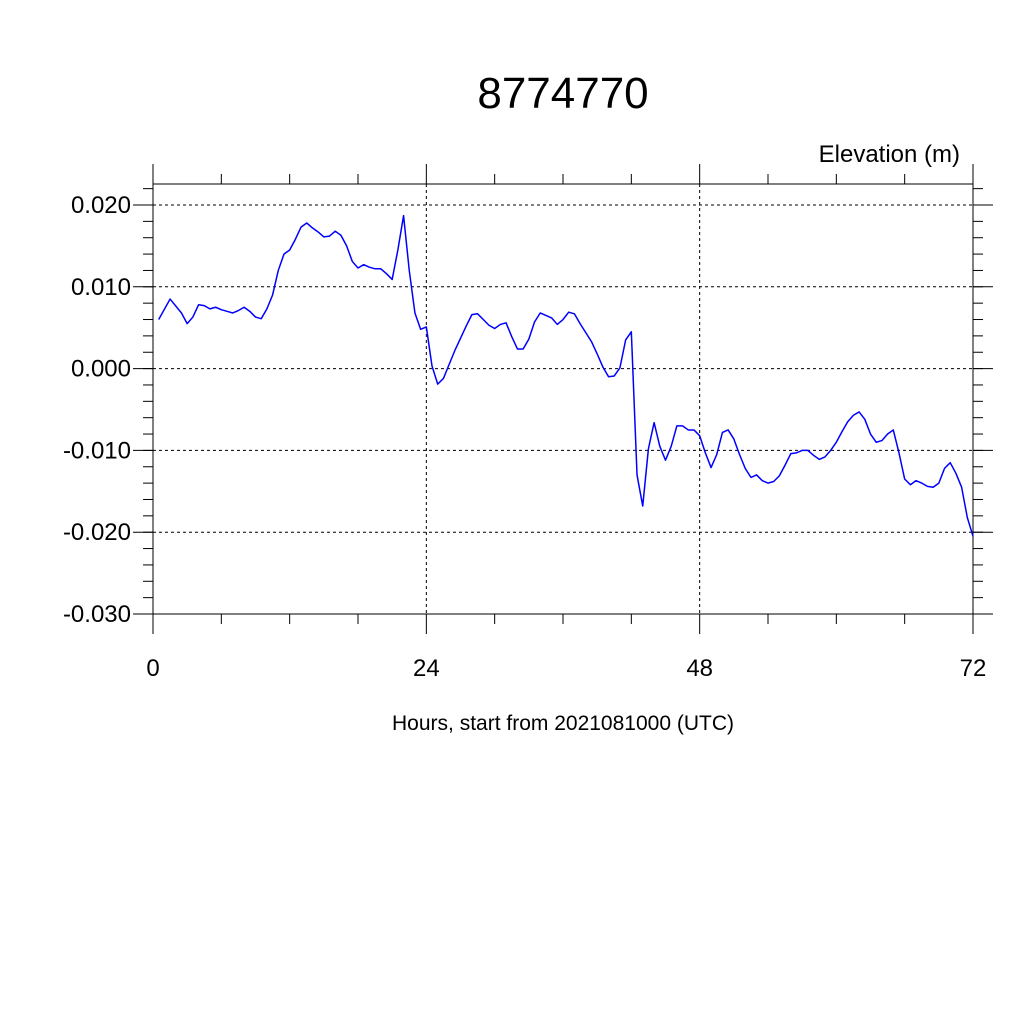 Image resolution: width=1024 pixels, height=1024 pixels. I want to click on x-tick-label: 24, so click(426, 668).